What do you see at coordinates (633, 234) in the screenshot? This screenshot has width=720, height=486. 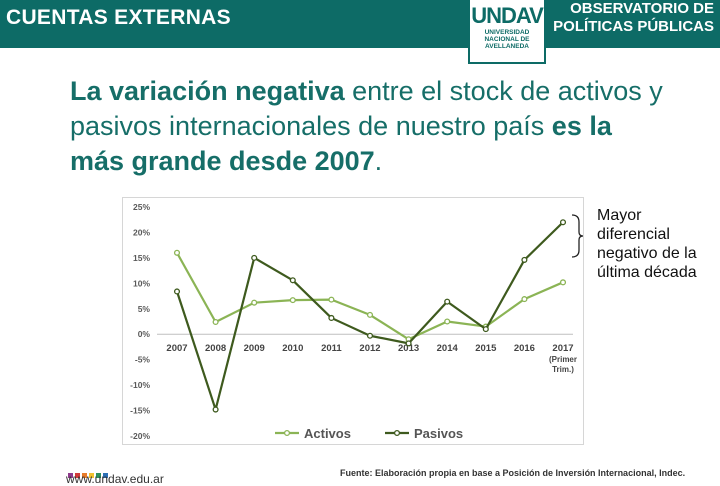 I see `annotation-line-2: diferencial` at bounding box center [633, 234].